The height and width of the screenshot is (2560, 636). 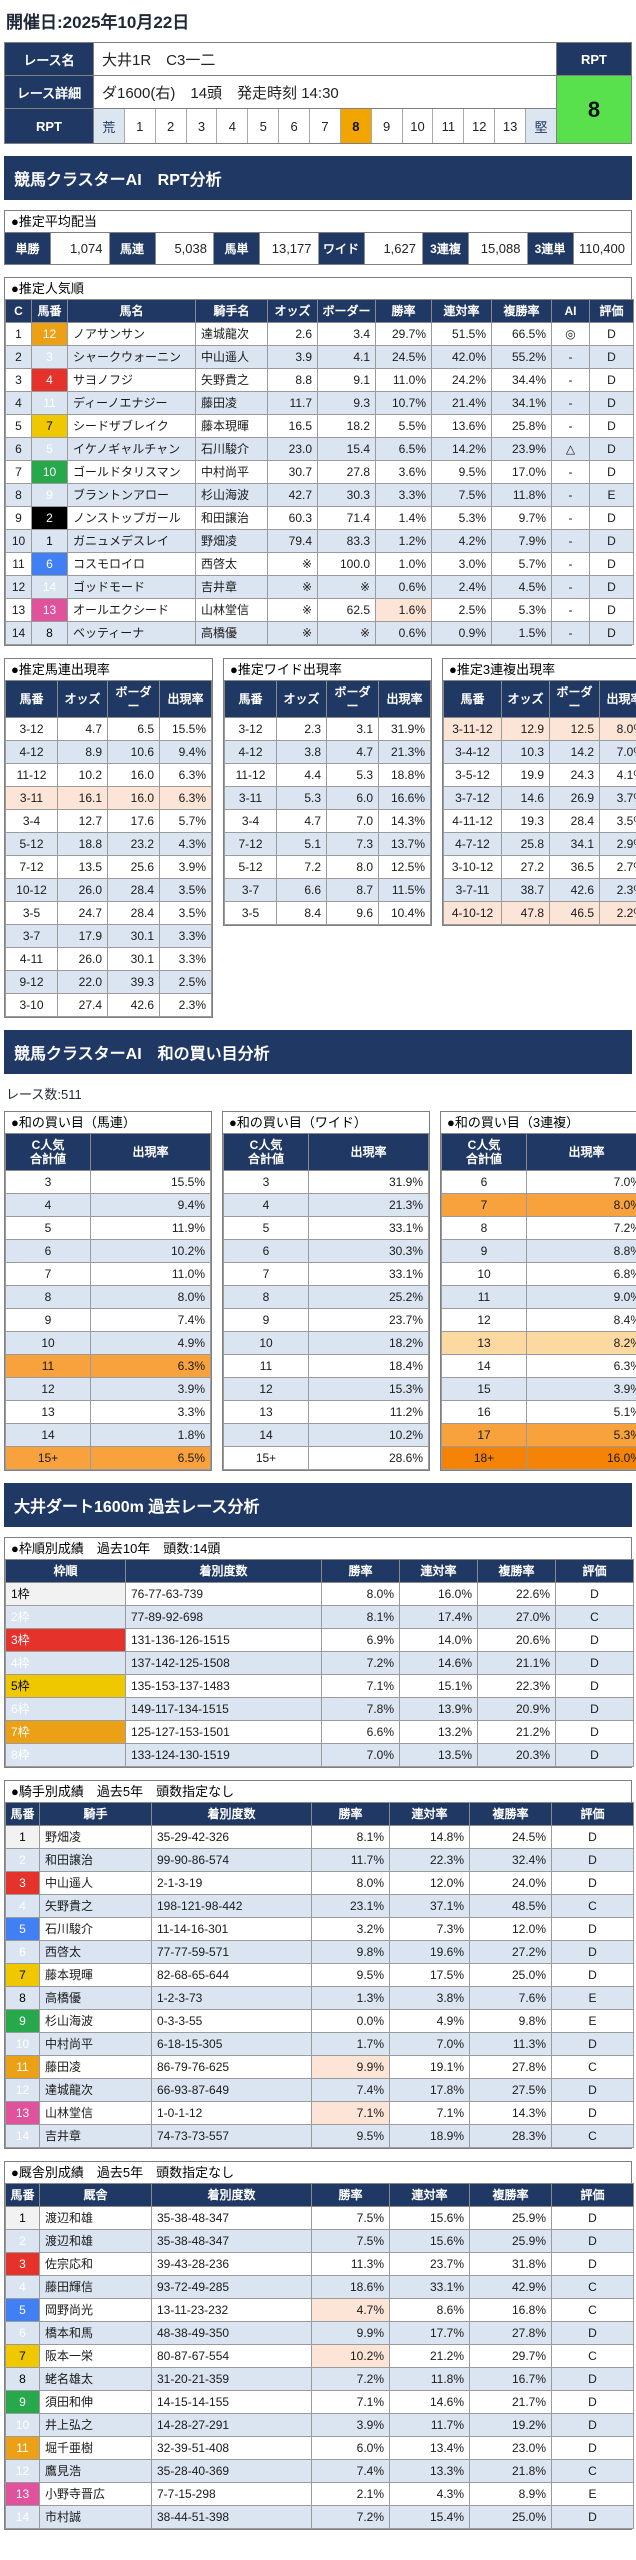 What do you see at coordinates (570, 311) in the screenshot?
I see `column-header: AI` at bounding box center [570, 311].